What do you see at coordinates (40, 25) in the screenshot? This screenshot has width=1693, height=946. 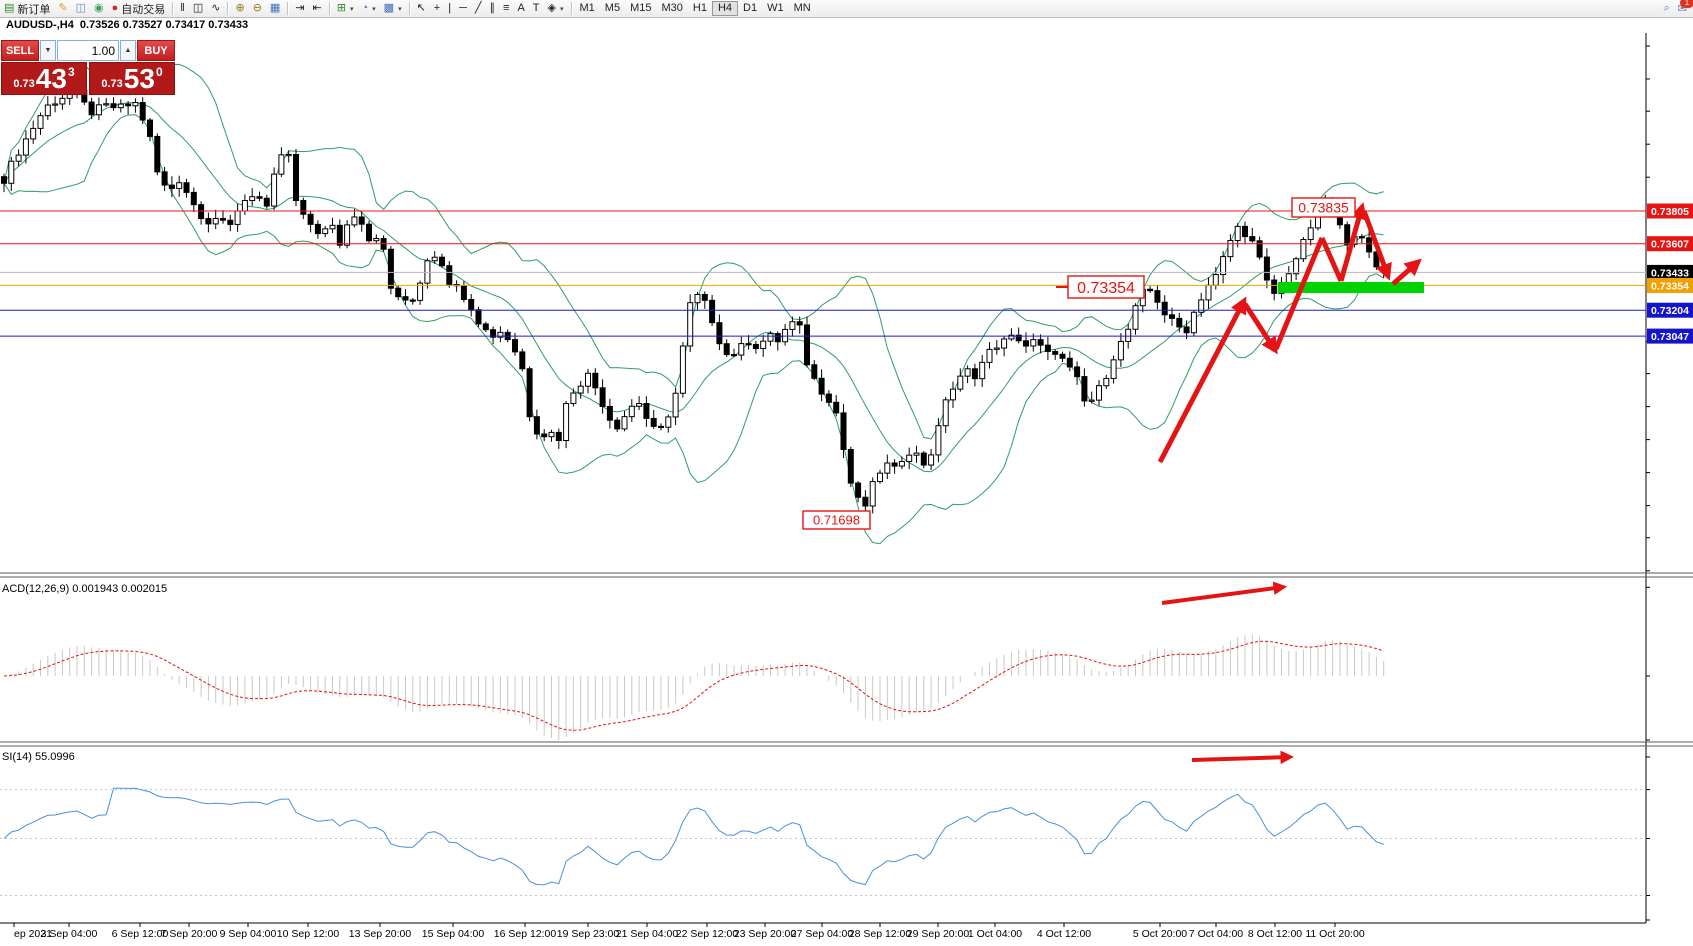 I see `symbol-name: AUDUSD-,H4` at bounding box center [40, 25].